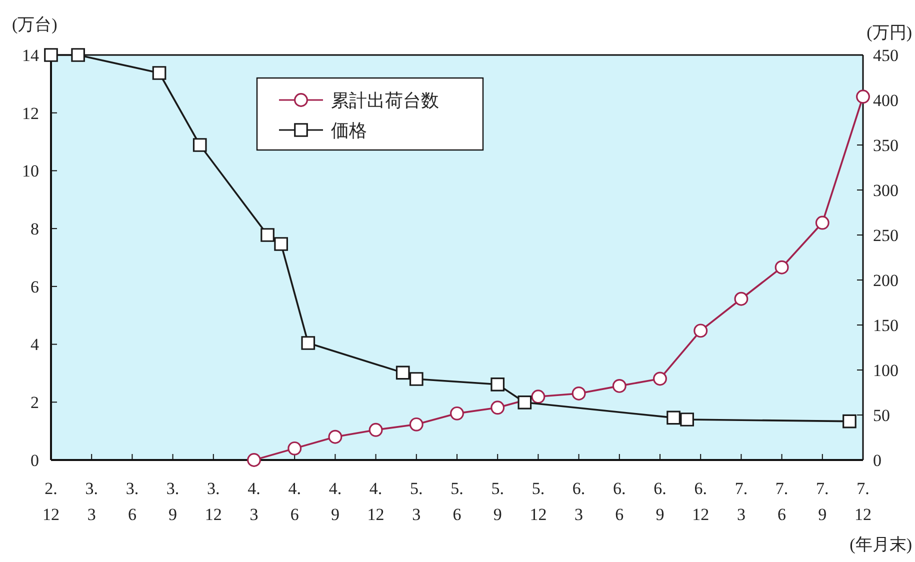  What do you see at coordinates (881, 544) in the screenshot?
I see `x-axis-title: (年月末)` at bounding box center [881, 544].